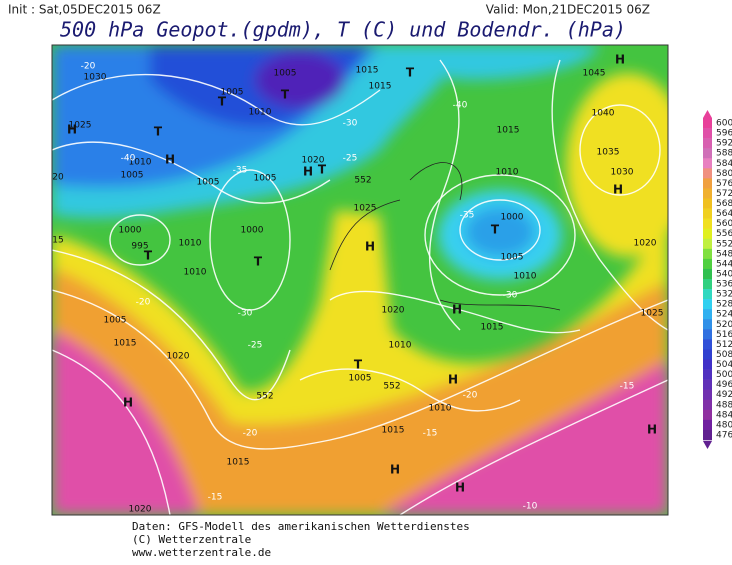 Image resolution: width=732 pixels, height=565 pixels. I want to click on colorbar-label: 552, so click(724, 244).